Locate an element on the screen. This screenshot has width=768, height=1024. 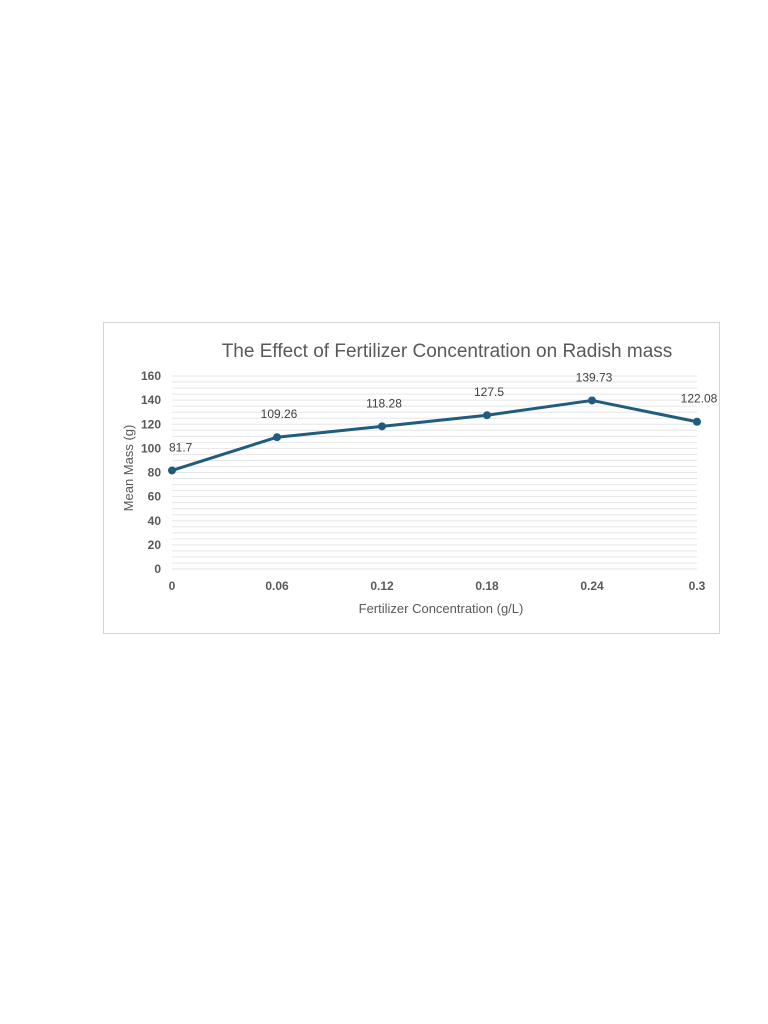
data-label: 127.5 is located at coordinates (489, 392).